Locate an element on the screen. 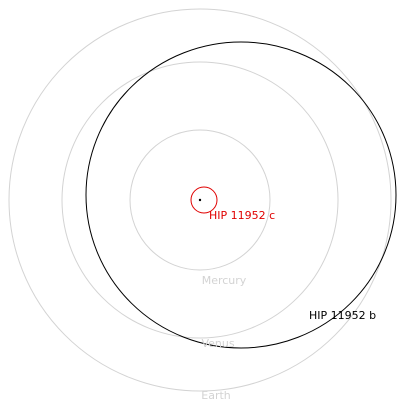 The width and height of the screenshot is (400, 400). star is located at coordinates (200, 200).